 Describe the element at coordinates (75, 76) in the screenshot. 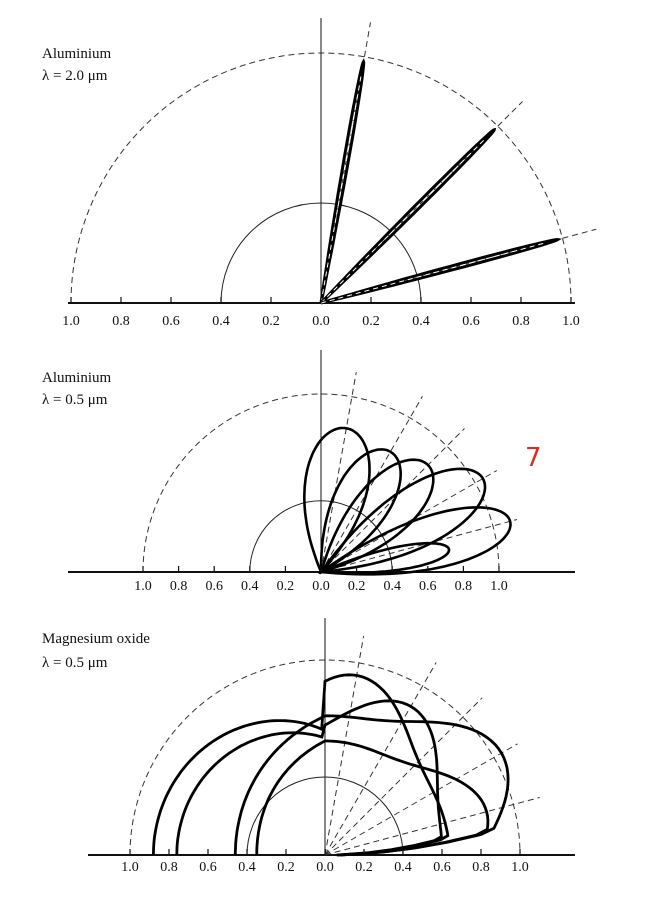

I see `panel1-subtitle: λ = 2.0 μm` at that location.